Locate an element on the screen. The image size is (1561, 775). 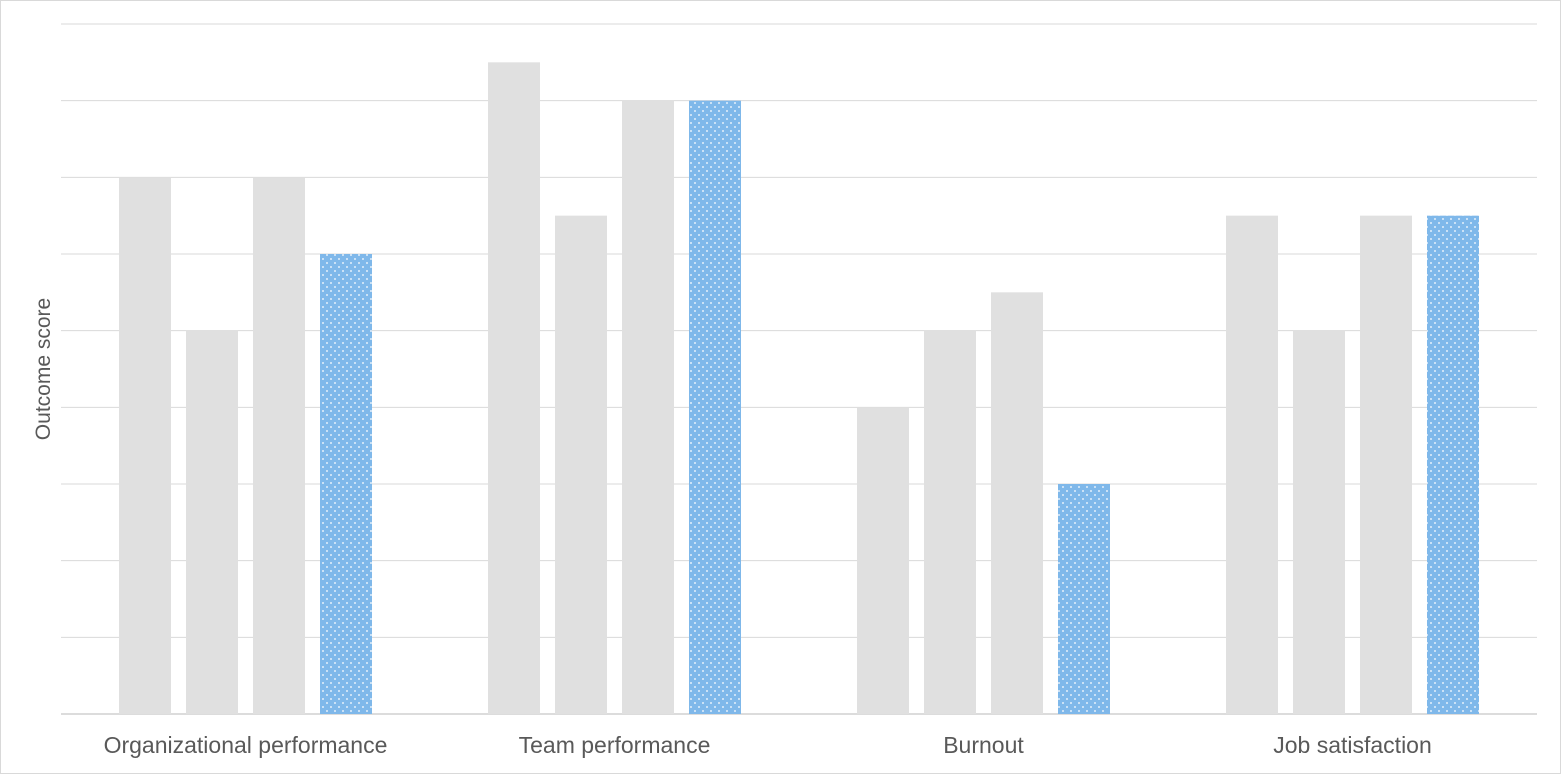
bar-1-burnout is located at coordinates (883, 560).